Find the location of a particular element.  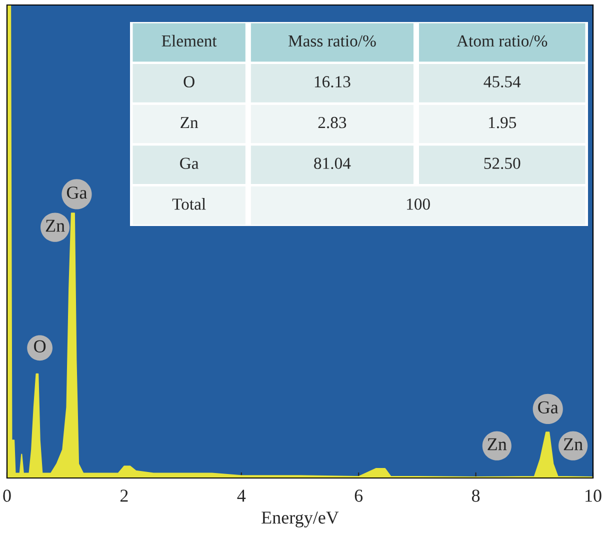

annotation: O is located at coordinates (40, 346).